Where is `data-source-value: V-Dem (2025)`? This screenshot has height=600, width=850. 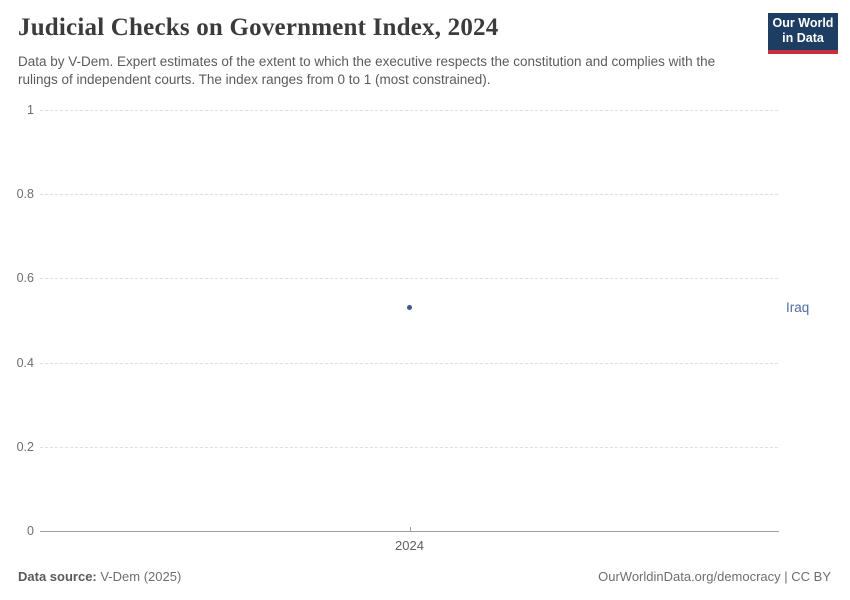
data-source-value: V-Dem (2025) is located at coordinates (141, 576).